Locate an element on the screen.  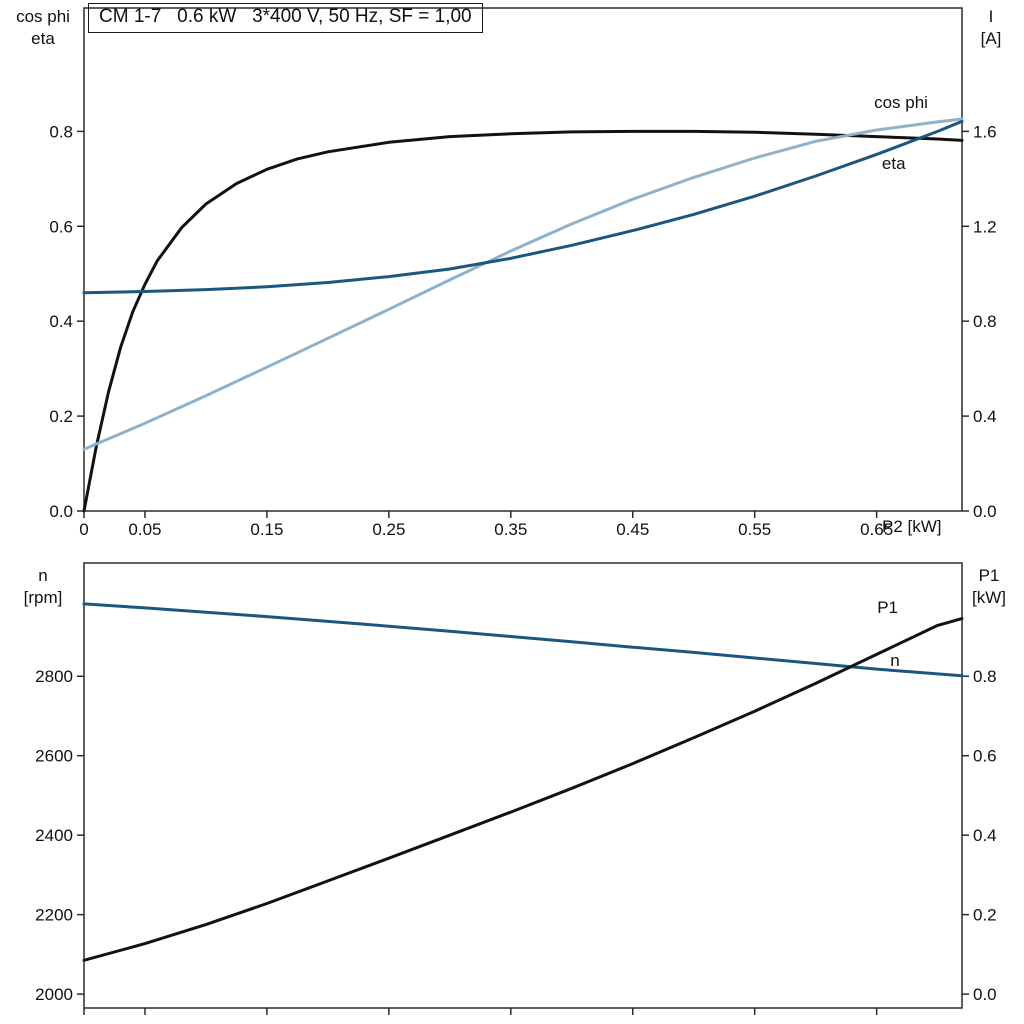
left-axis-label-unit-rpm: [rpm] is located at coordinates (43, 597).